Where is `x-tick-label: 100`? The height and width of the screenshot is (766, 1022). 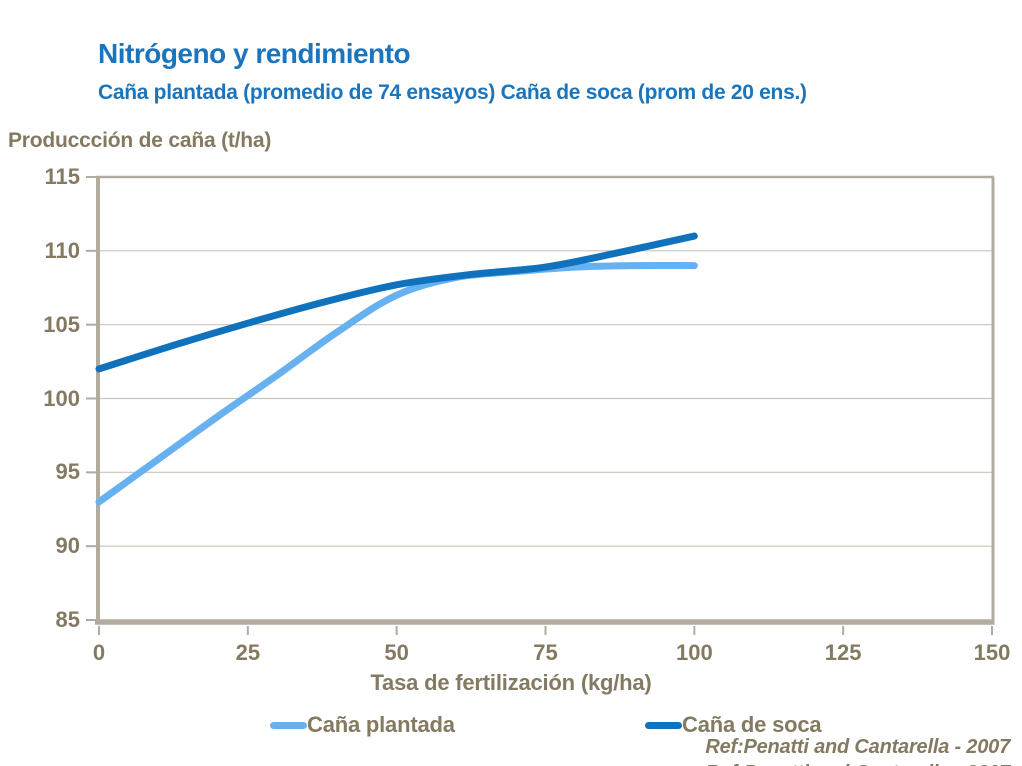
x-tick-label: 100 is located at coordinates (694, 652).